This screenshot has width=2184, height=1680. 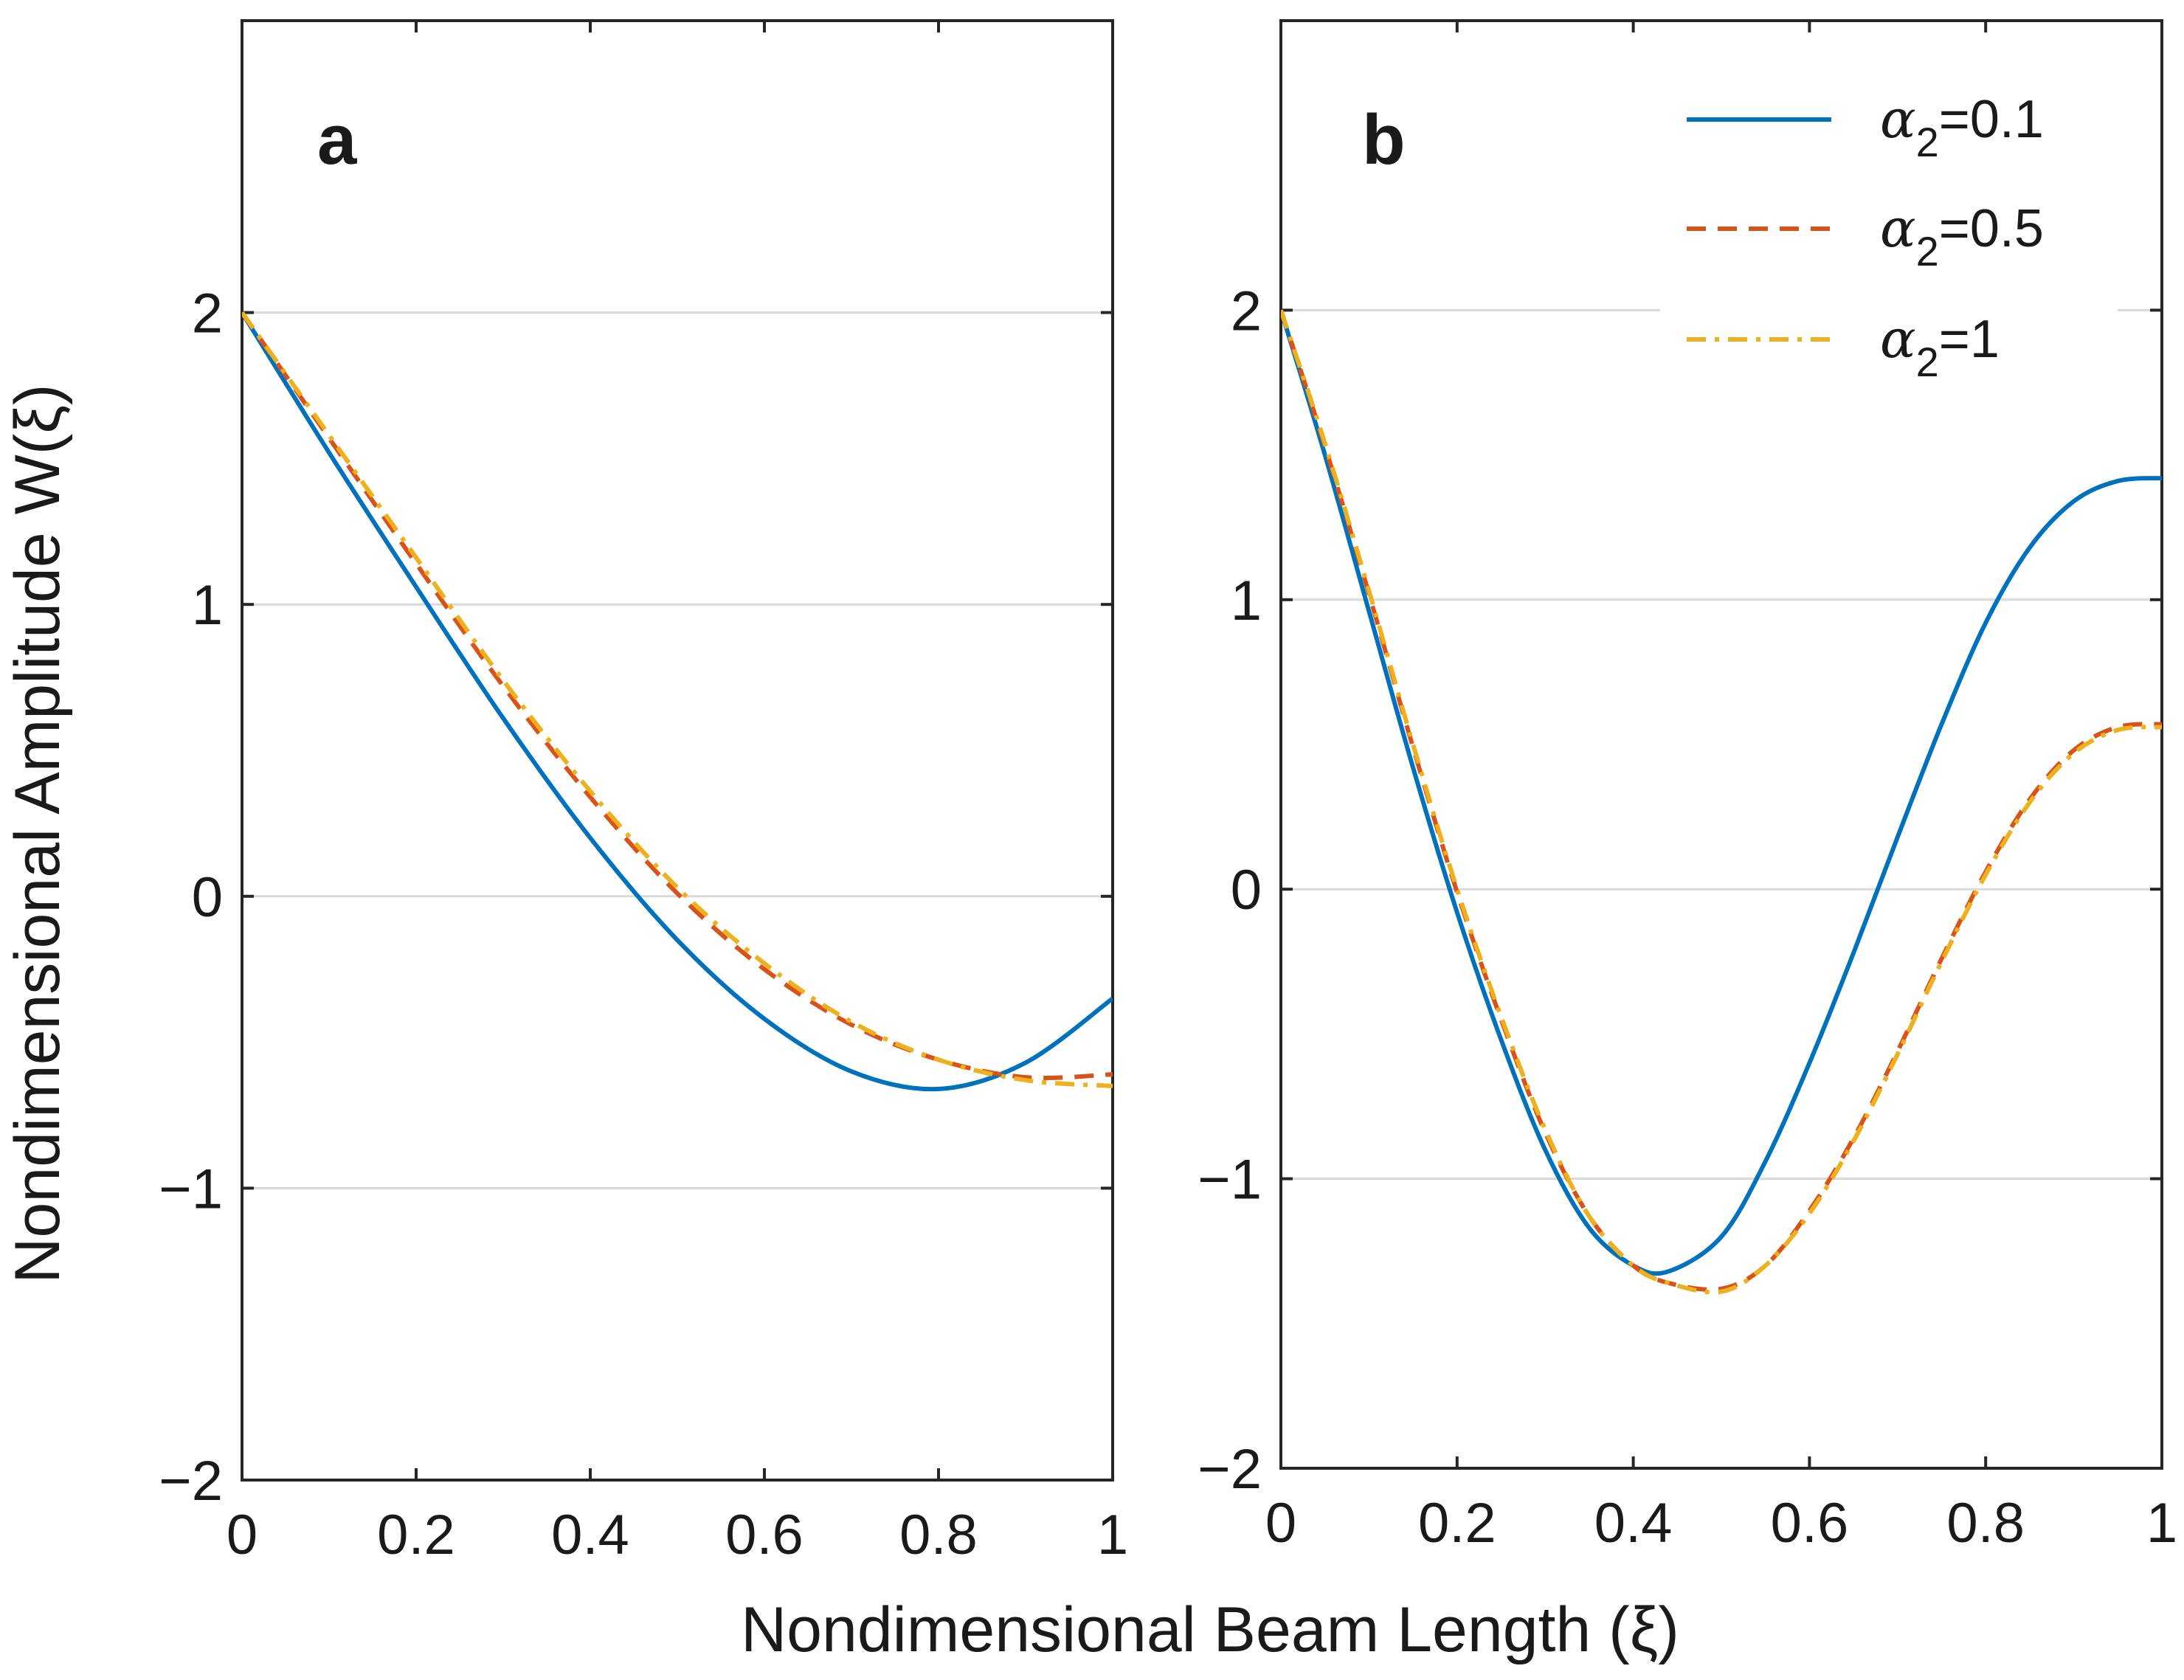 What do you see at coordinates (1962, 235) in the screenshot?
I see `legend-label: α2=0.5` at bounding box center [1962, 235].